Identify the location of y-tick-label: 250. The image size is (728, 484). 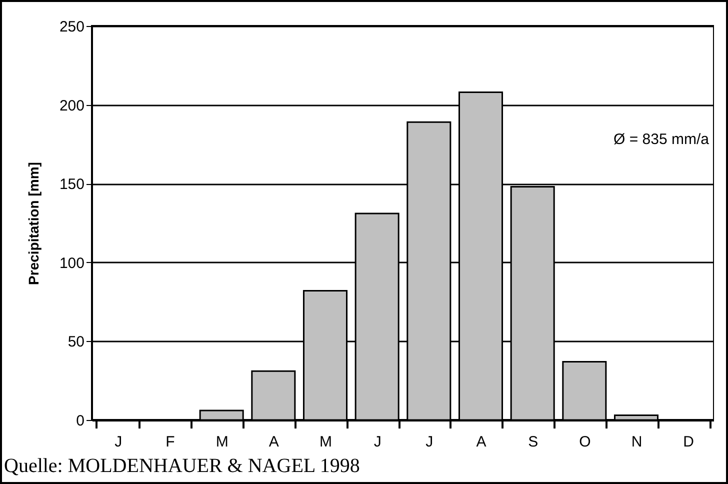
(71, 27).